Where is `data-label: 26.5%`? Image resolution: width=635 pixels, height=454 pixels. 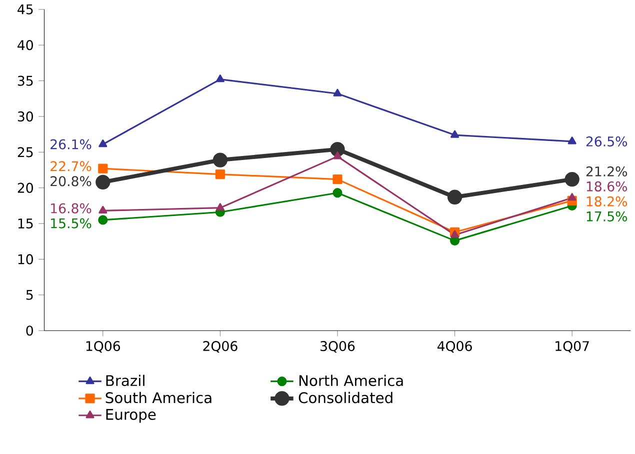
data-label: 26.5% is located at coordinates (607, 141).